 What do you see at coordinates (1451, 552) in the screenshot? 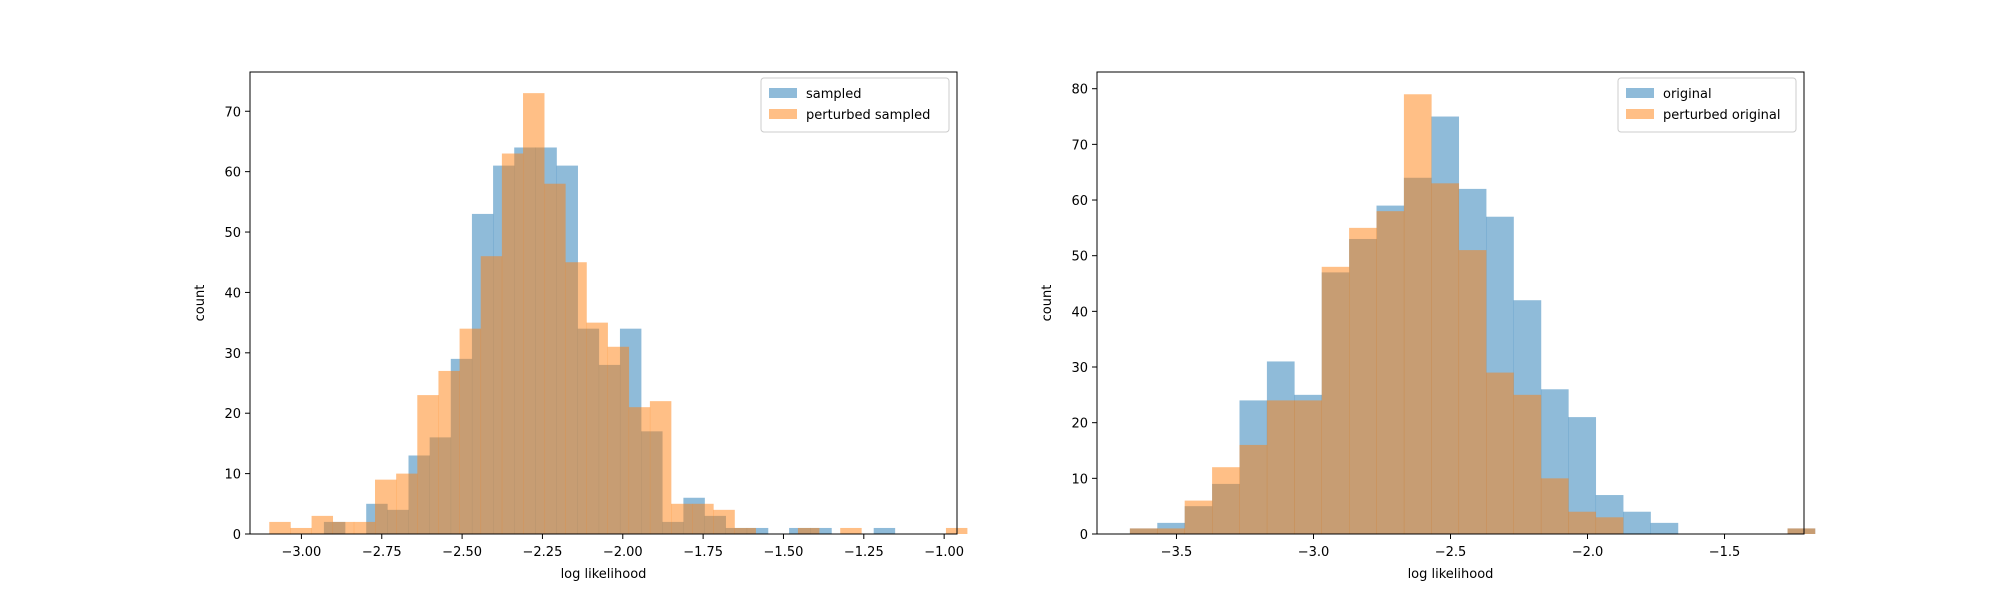
I see `x-tick-label: −2.5` at bounding box center [1451, 552].